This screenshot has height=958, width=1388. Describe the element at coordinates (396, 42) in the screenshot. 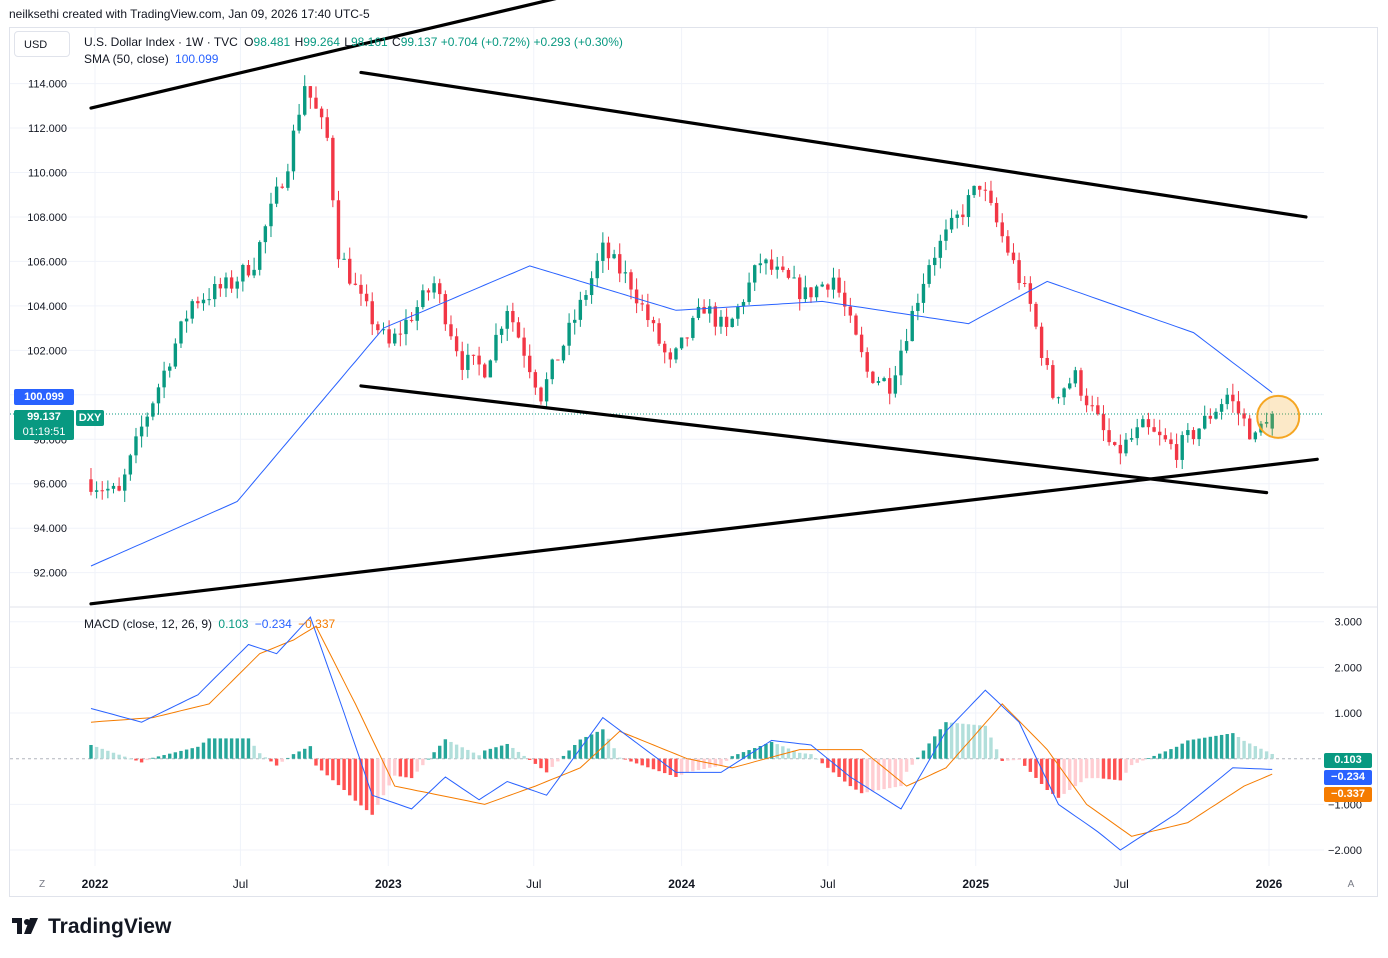

I see `close-label: C` at that location.